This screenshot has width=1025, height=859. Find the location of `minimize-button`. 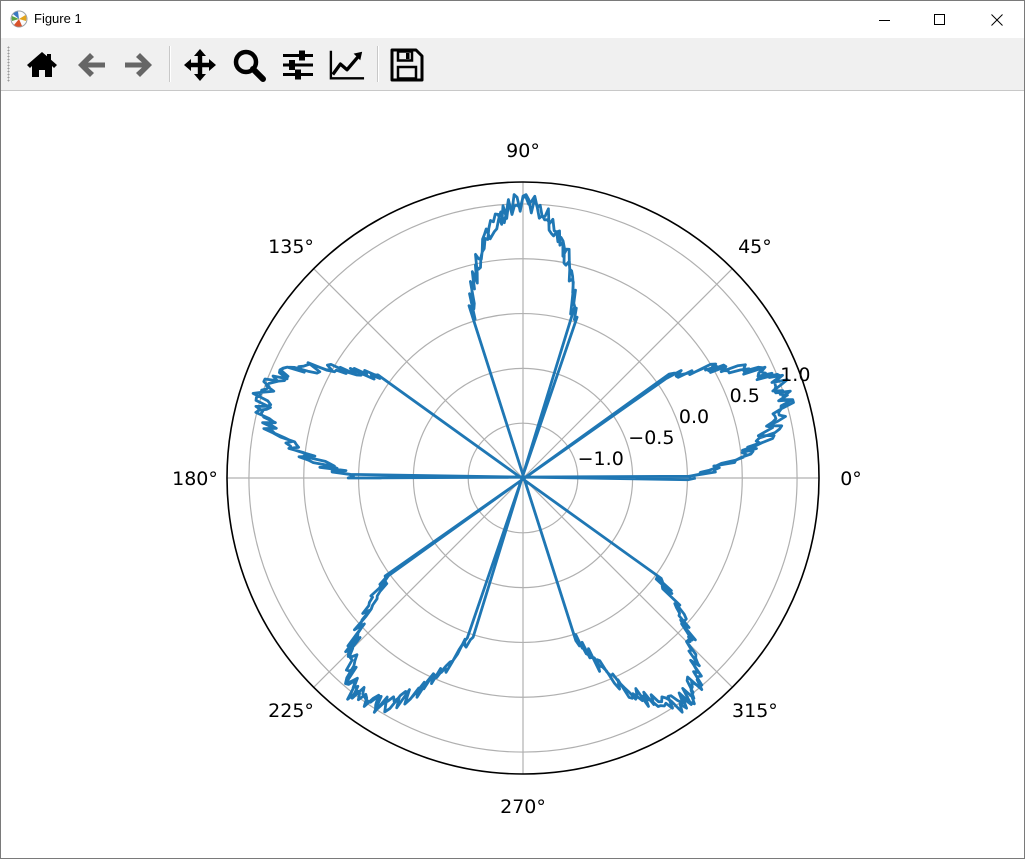

minimize-button is located at coordinates (885, 19).